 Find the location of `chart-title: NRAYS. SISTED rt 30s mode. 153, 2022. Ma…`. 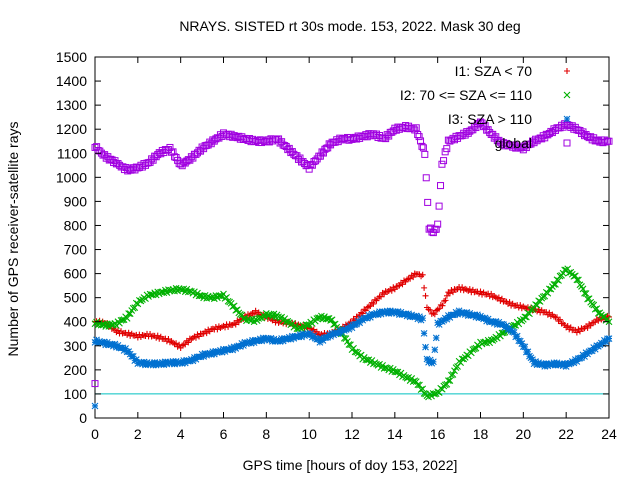

chart-title: NRAYS. SISTED rt 30s mode. 153, 2022. Ma… is located at coordinates (349, 26).